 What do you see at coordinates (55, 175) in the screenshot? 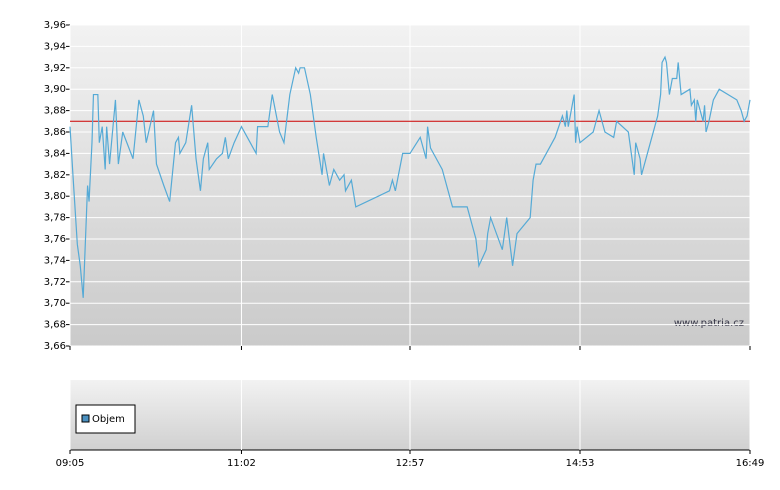
I see `y-tick-label: 3,82` at bounding box center [55, 175].